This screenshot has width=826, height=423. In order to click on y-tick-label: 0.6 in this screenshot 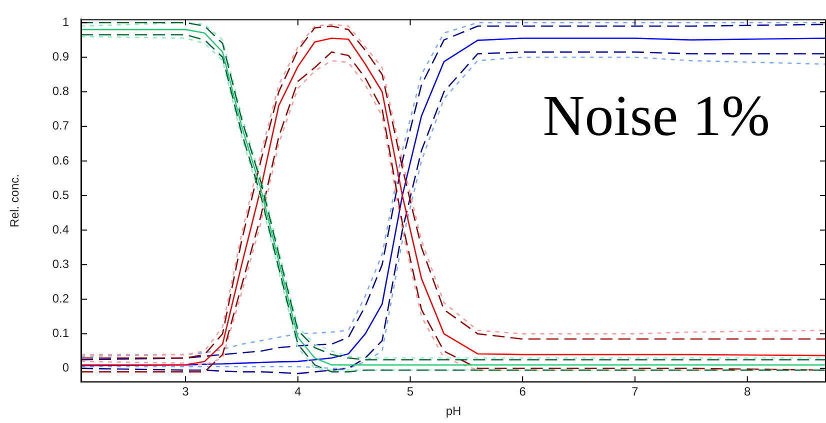, I will do `click(61, 160)`.